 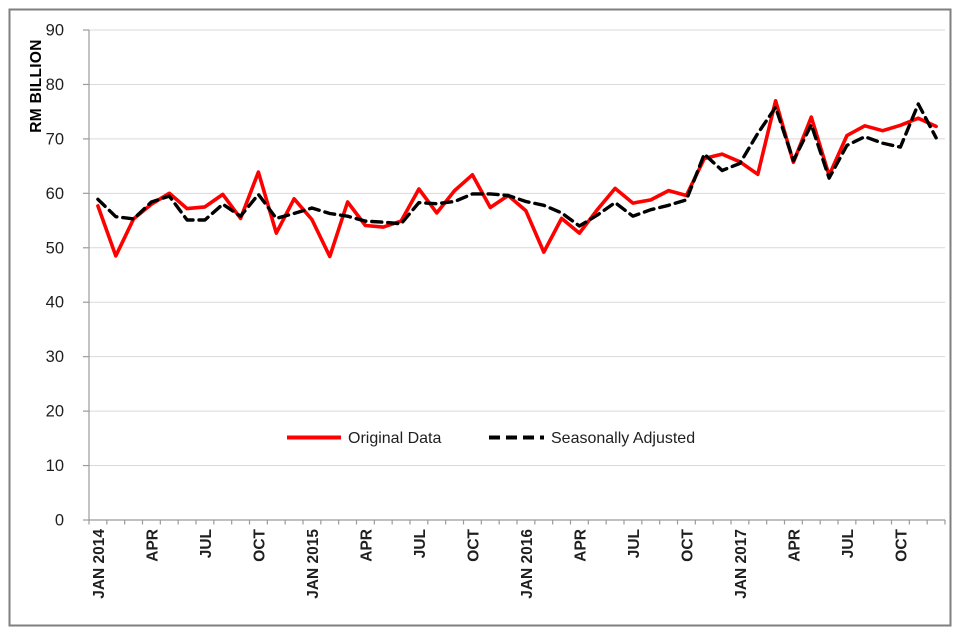 I want to click on y-axis-tick-label: 20, so click(x=55, y=412).